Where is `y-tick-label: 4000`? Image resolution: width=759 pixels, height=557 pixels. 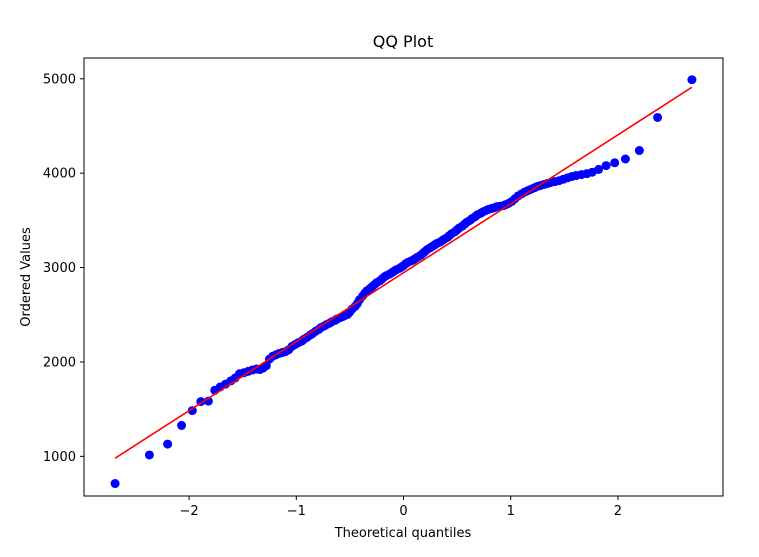 y-tick-label: 4000 is located at coordinates (59, 174).